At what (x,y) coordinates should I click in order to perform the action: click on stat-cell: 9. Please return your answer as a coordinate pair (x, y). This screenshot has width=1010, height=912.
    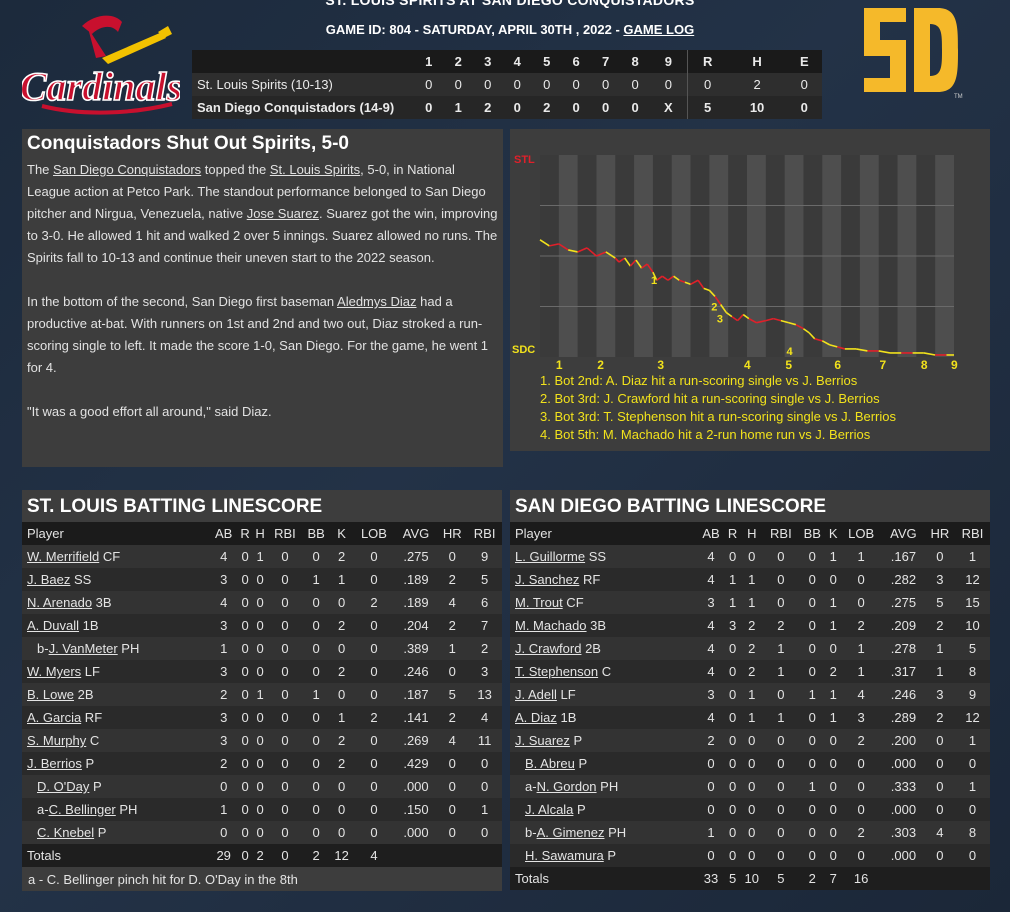
    Looking at the image, I should click on (972, 694).